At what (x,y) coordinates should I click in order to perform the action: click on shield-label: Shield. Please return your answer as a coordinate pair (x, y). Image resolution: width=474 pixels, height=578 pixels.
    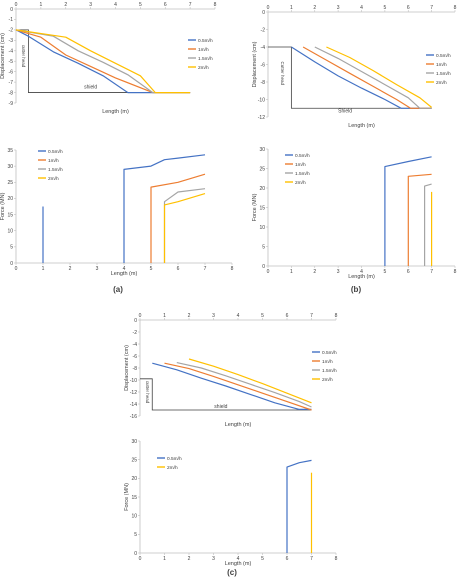
    Looking at the image, I should click on (345, 112).